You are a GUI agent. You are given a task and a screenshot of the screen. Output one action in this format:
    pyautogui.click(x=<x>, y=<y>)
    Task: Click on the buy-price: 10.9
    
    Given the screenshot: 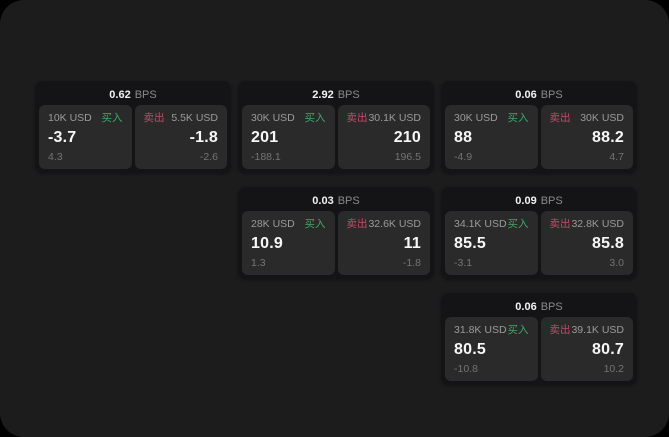 What is the action you would take?
    pyautogui.click(x=267, y=243)
    